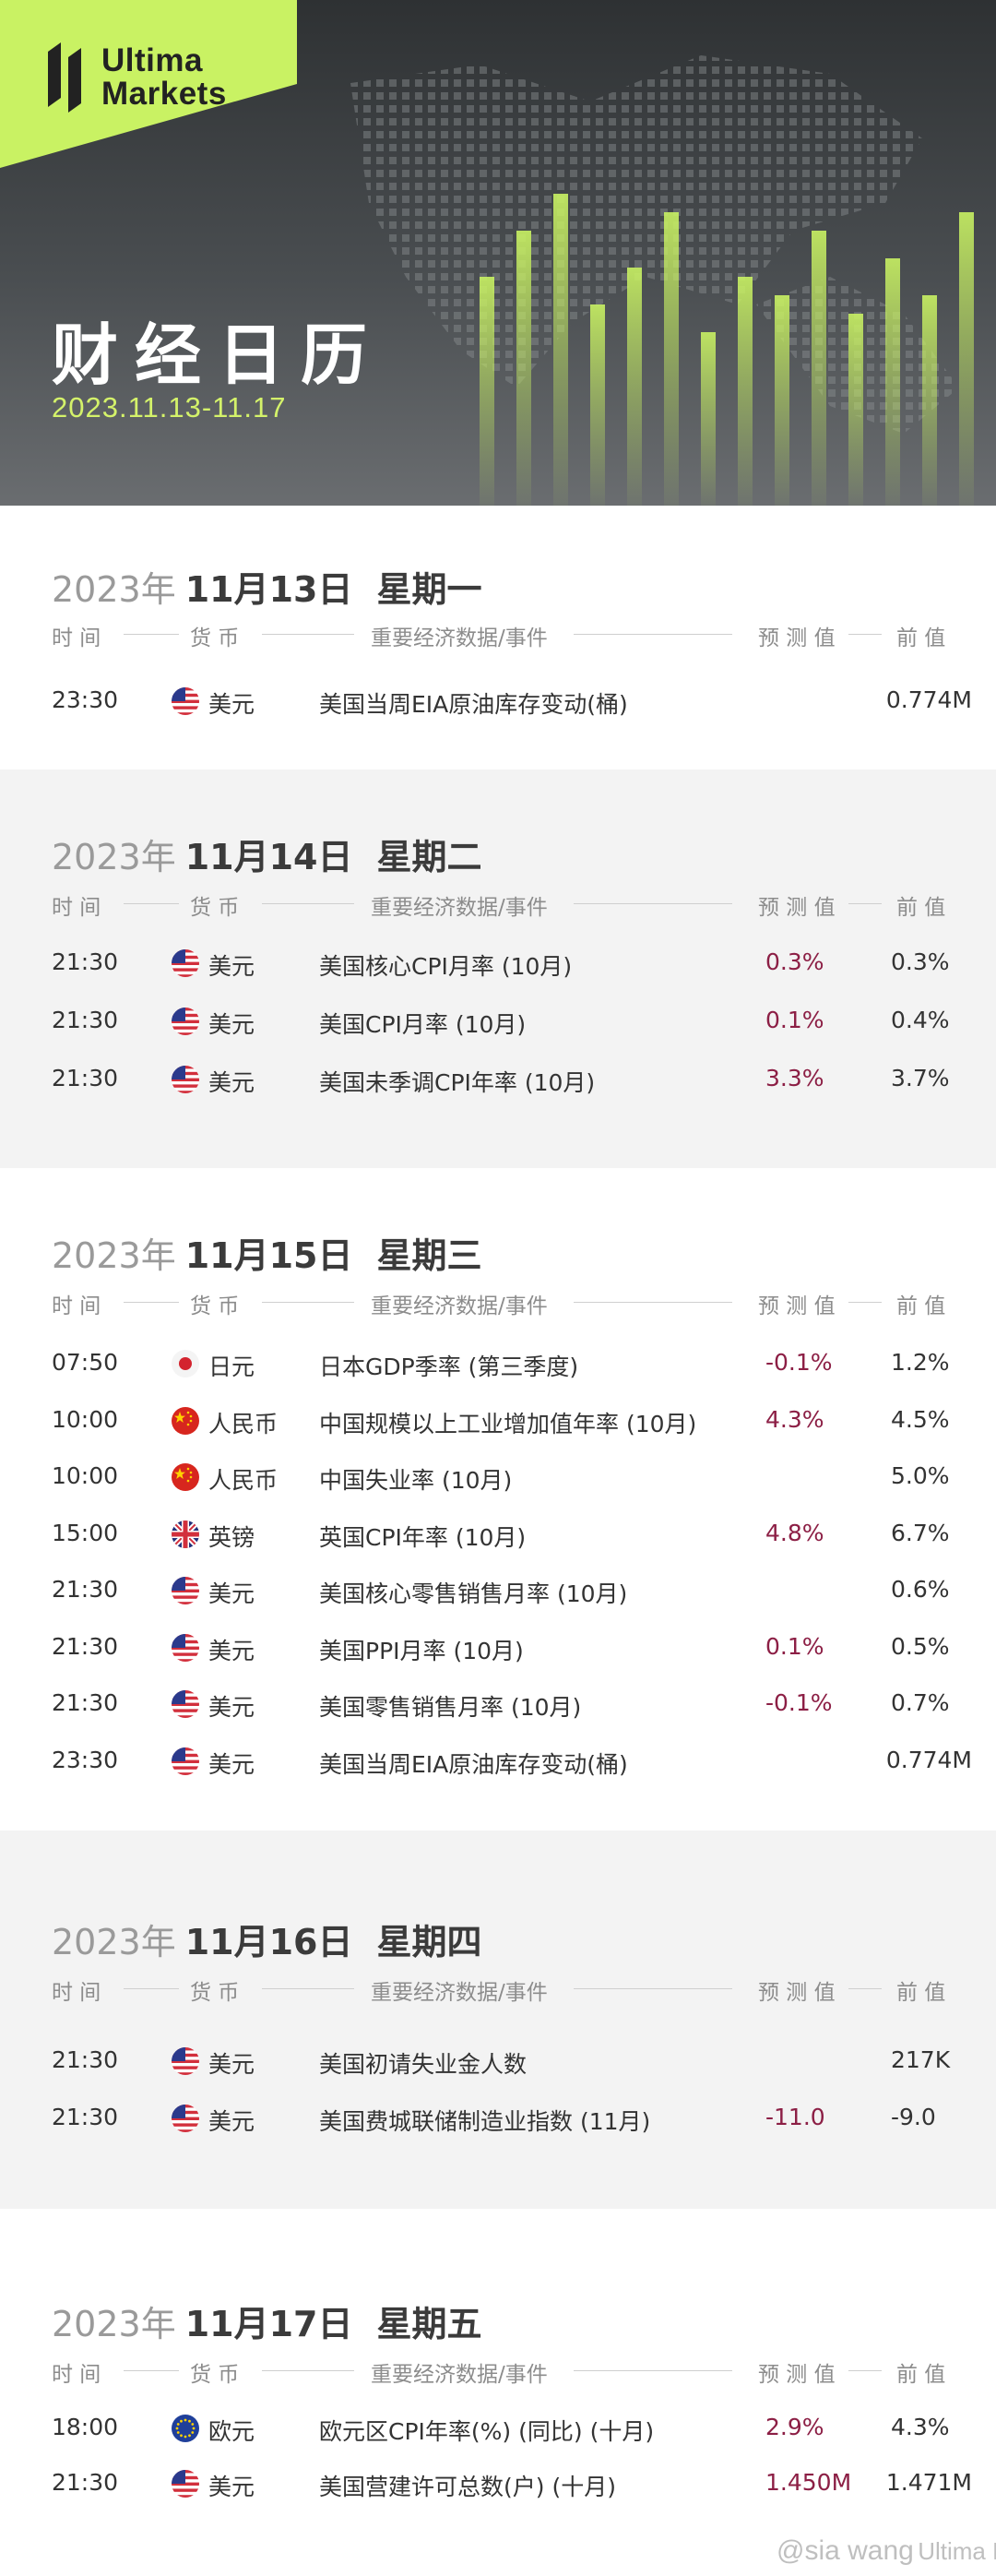  I want to click on event-name: 英国CPI年率 (10月), so click(423, 1537).